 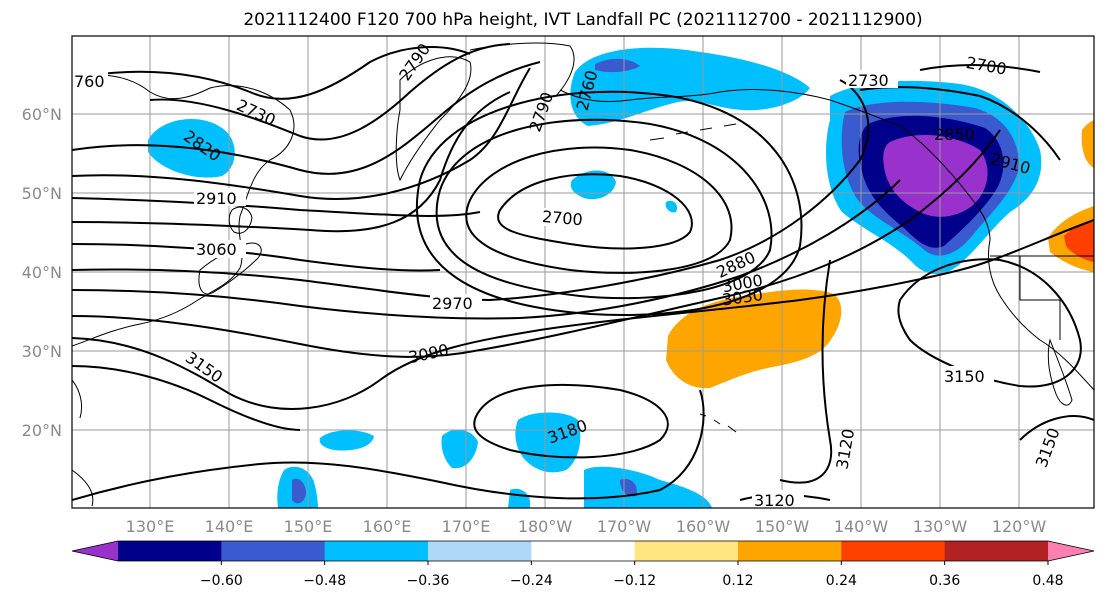 What do you see at coordinates (531, 581) in the screenshot?
I see `colorbar-tick-label: −0.24` at bounding box center [531, 581].